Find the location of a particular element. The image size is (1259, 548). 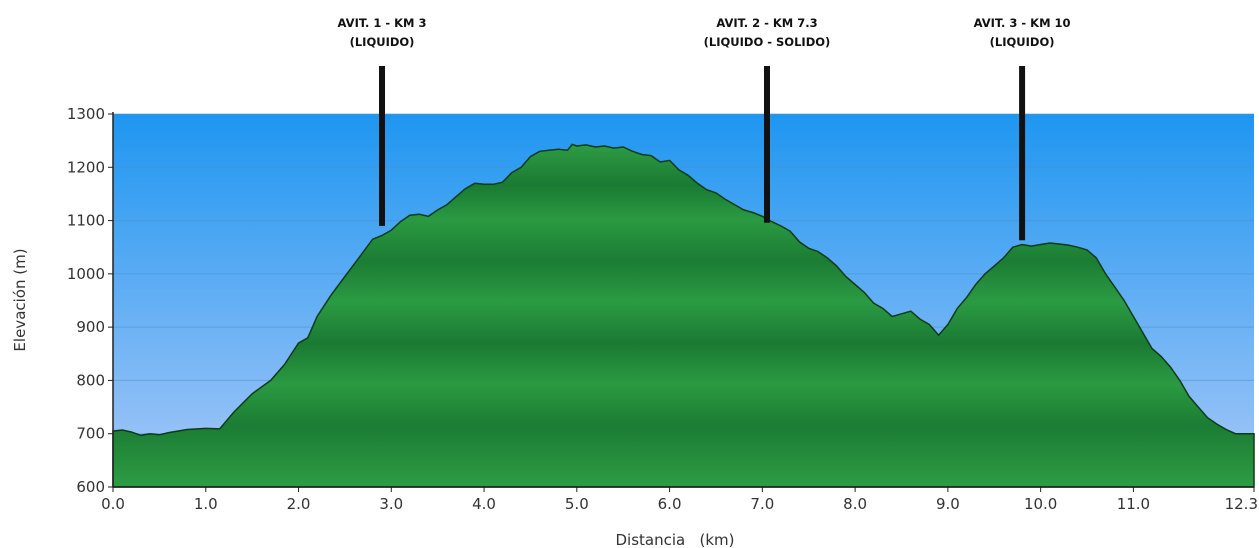

y-tick-label: 600 is located at coordinates (90, 487).